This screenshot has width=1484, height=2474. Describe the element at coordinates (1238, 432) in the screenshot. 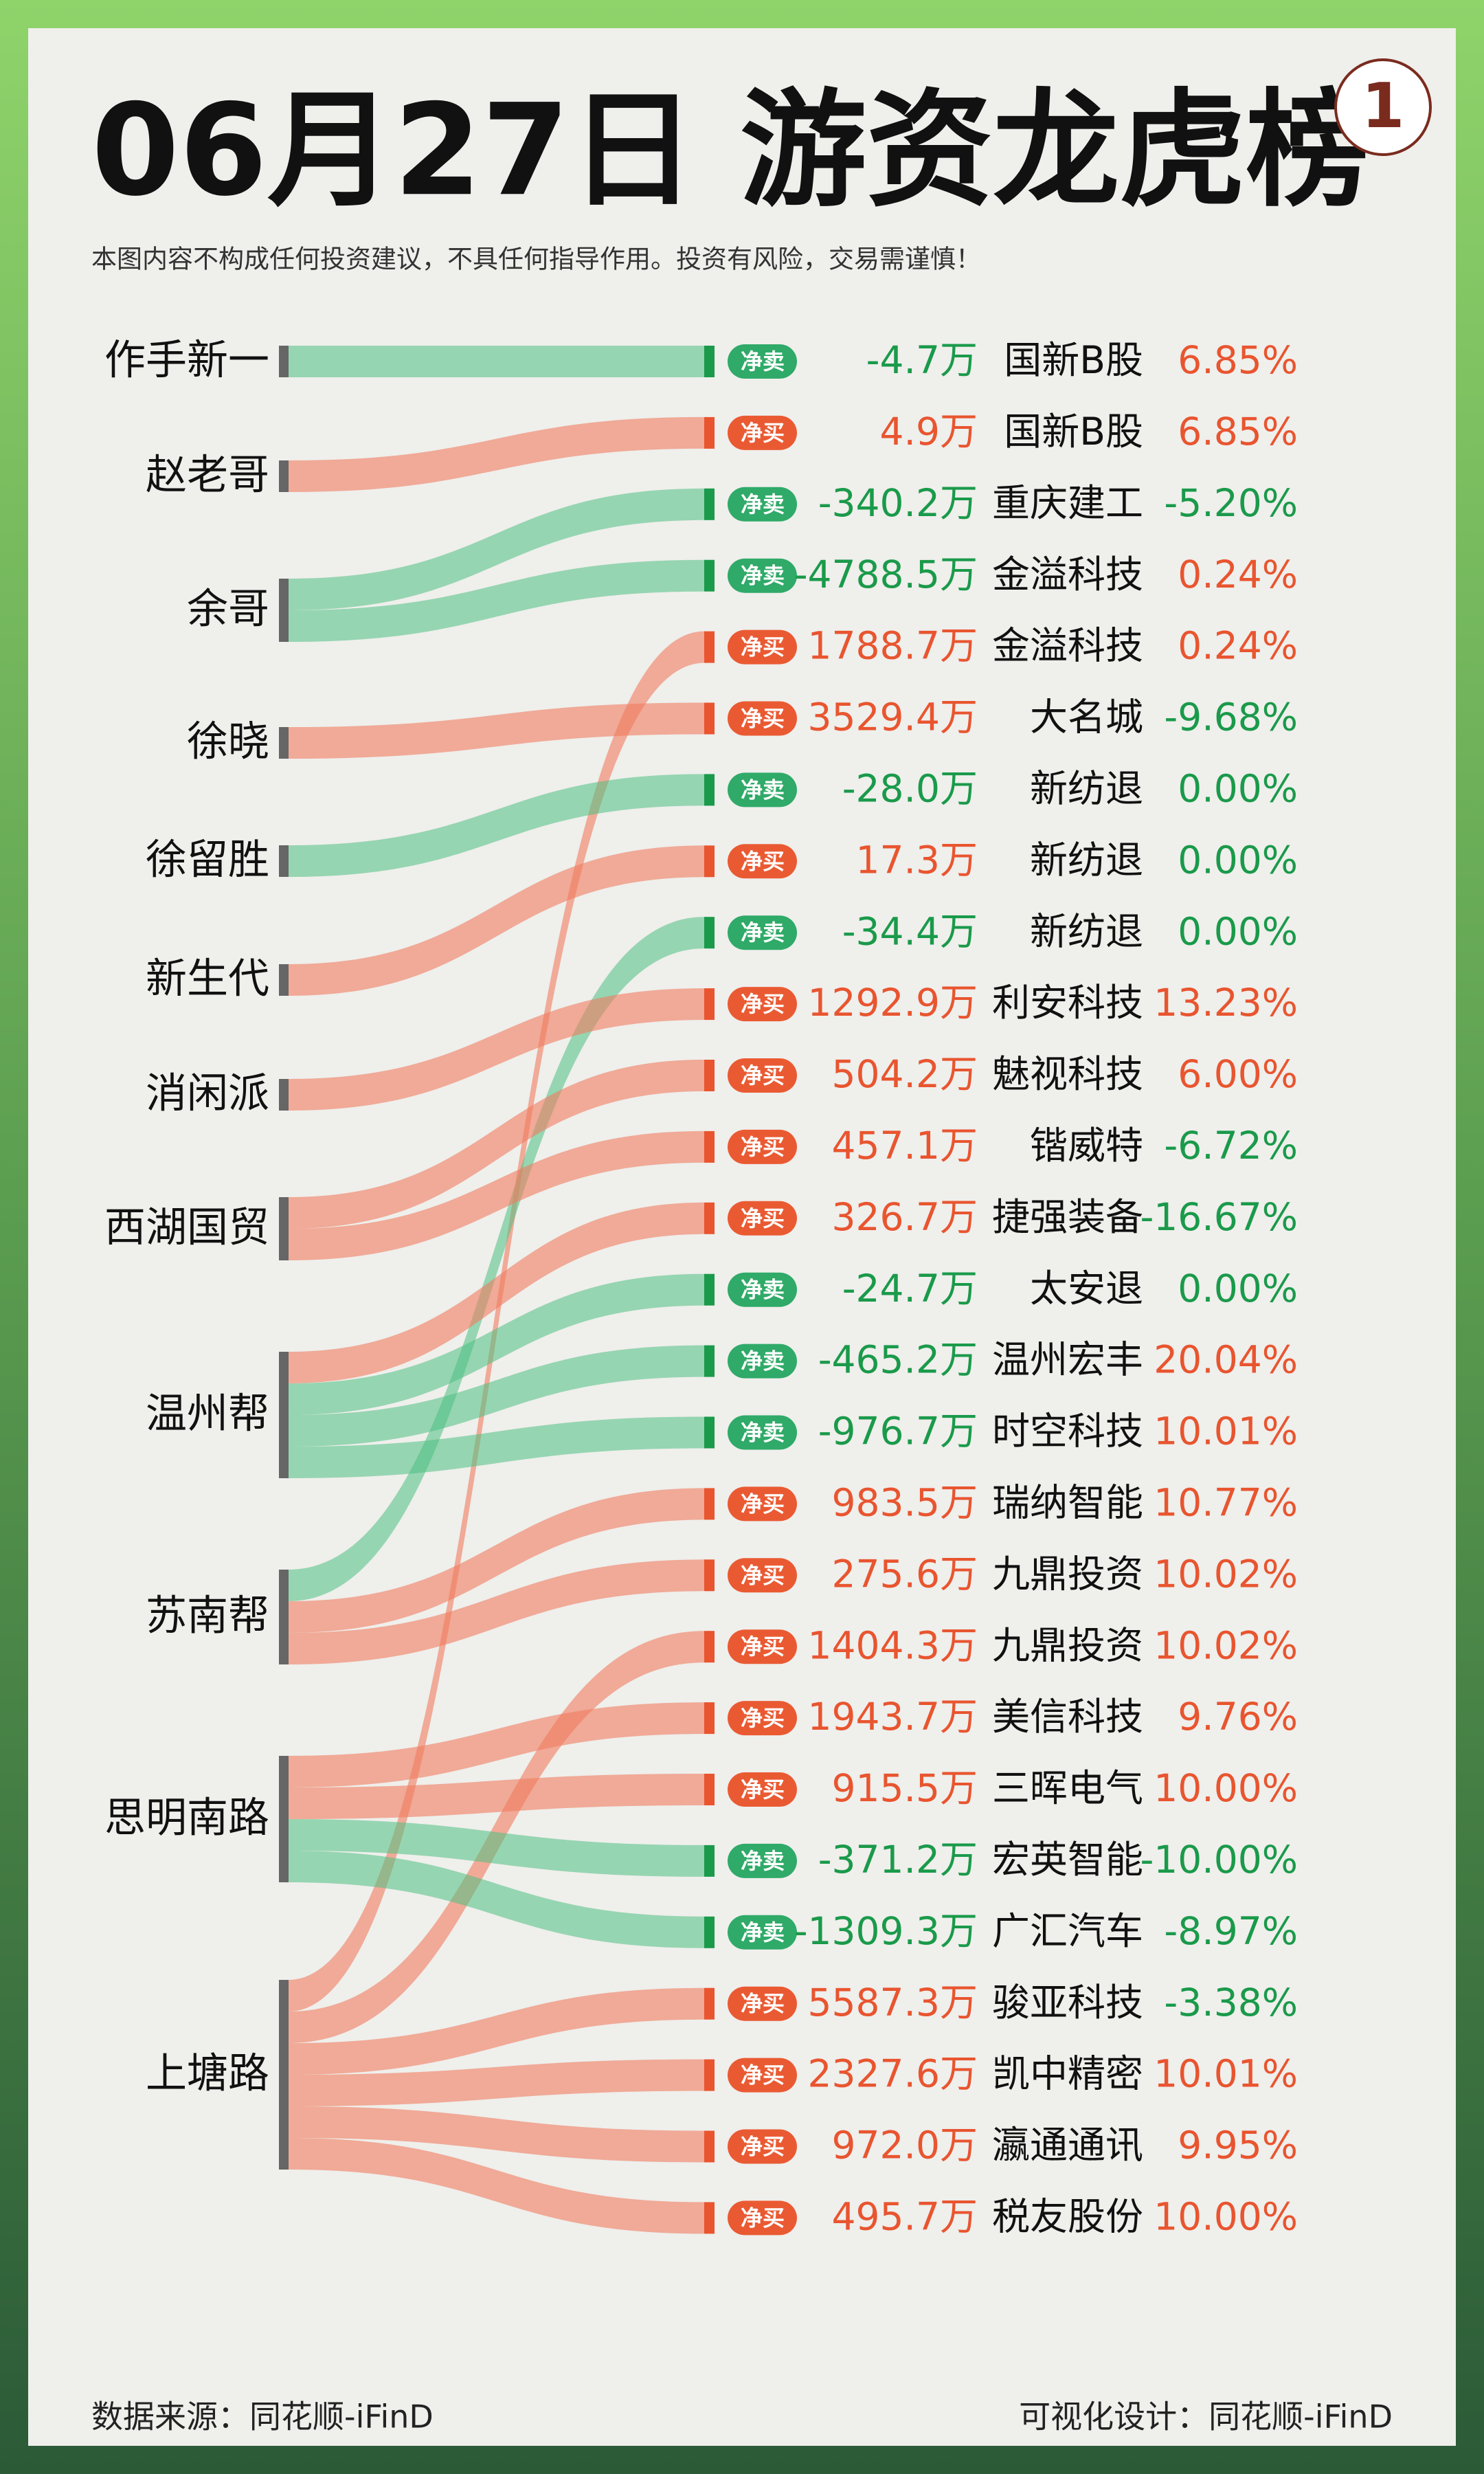

I see `change: 6.85%` at that location.